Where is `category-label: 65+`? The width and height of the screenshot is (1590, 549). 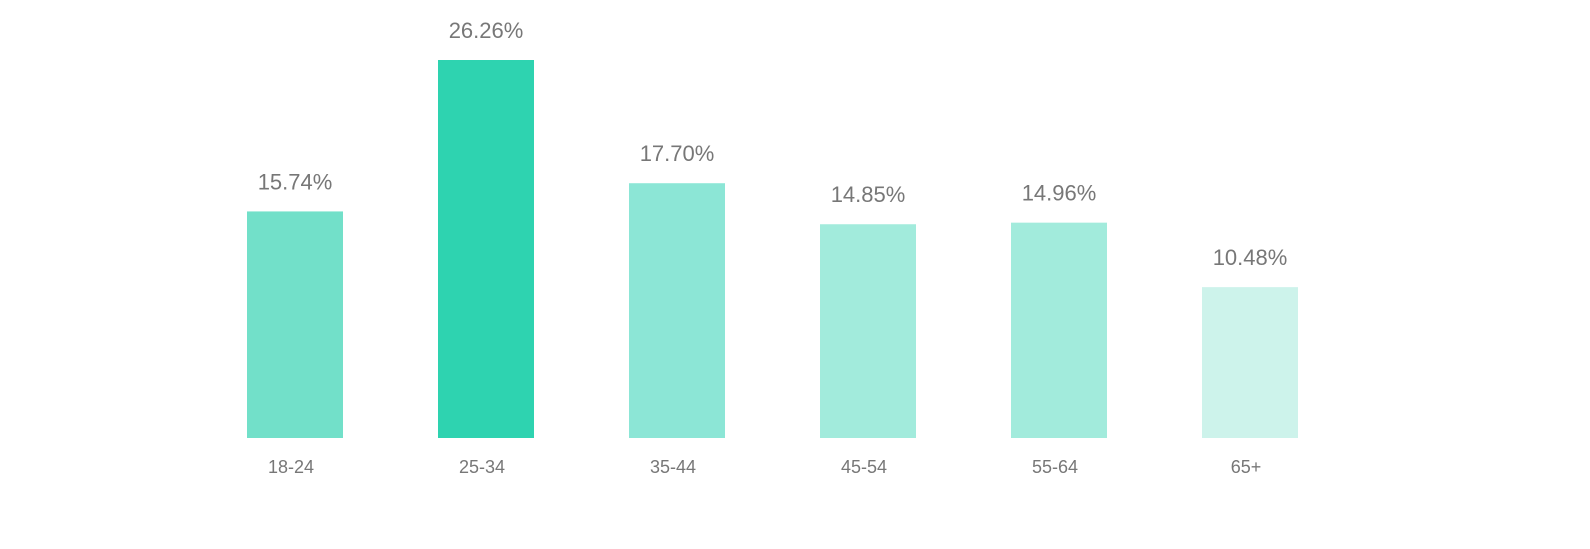 category-label: 65+ is located at coordinates (1246, 467).